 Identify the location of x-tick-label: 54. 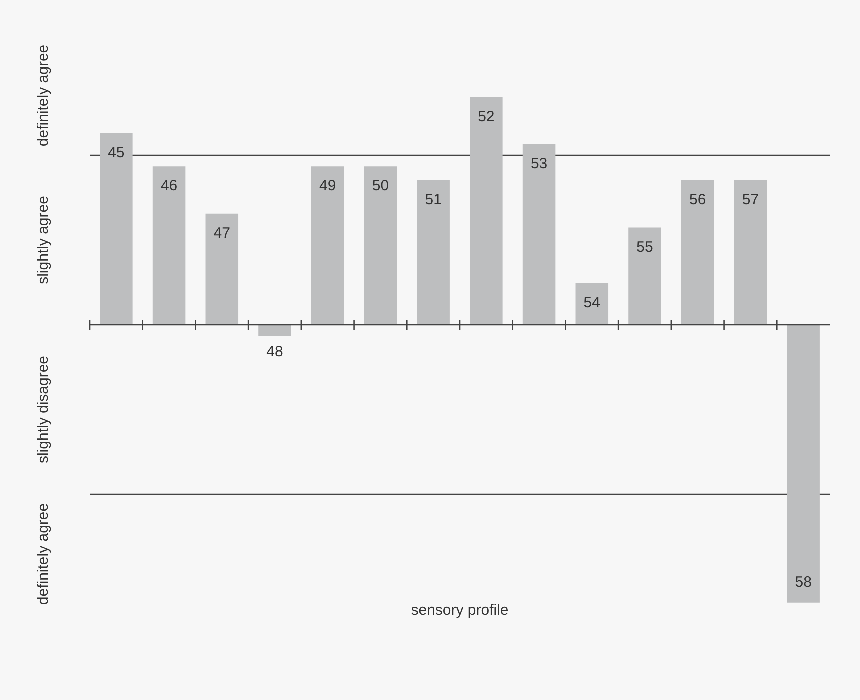
(592, 303).